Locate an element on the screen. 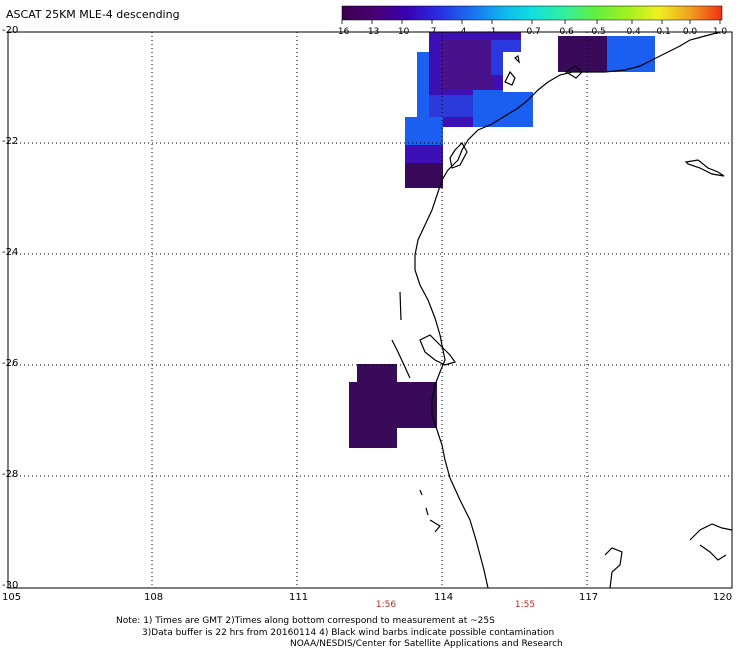 The height and width of the screenshot is (650, 740). y-tick-label: -22 is located at coordinates (10, 141).